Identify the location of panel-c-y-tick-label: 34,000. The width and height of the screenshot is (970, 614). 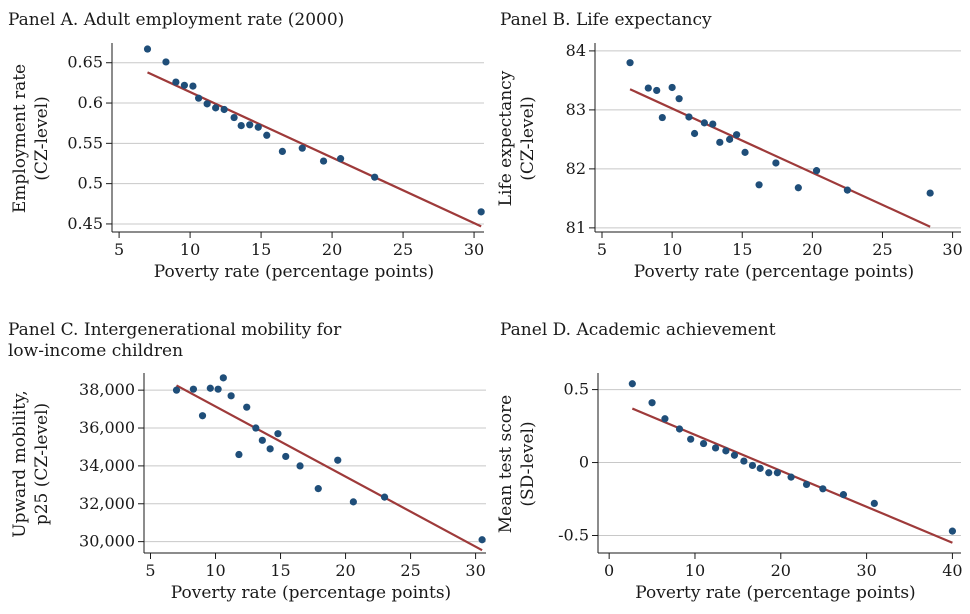
(107, 465).